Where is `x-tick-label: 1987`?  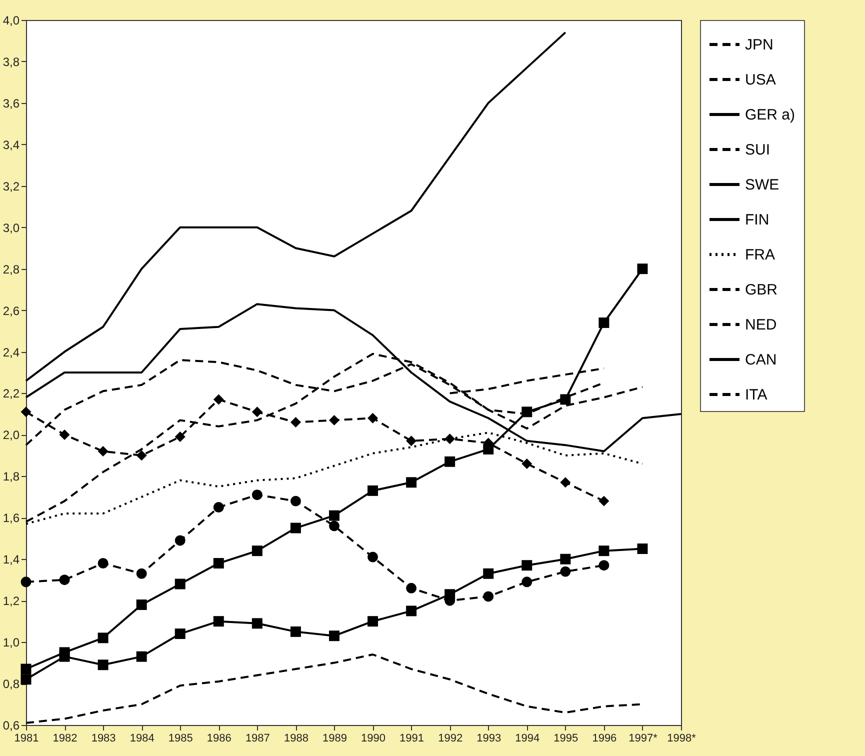
x-tick-label: 1987 is located at coordinates (257, 738).